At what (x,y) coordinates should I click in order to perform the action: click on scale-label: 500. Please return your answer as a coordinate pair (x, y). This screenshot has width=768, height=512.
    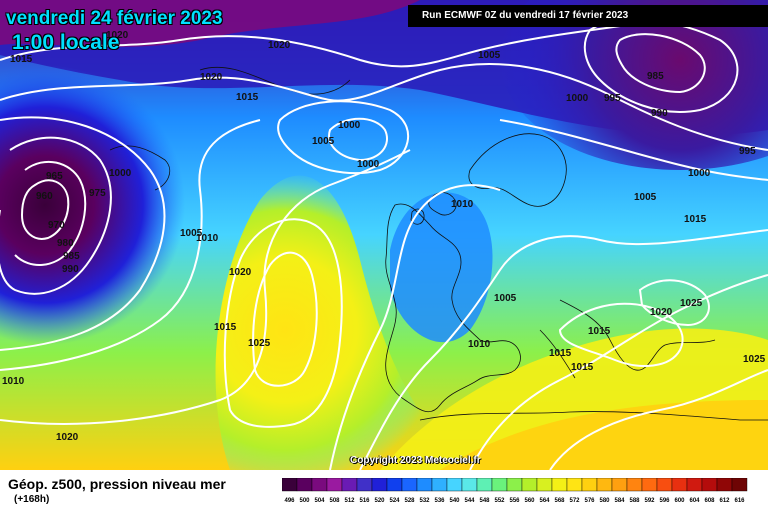
    Looking at the image, I should click on (304, 501).